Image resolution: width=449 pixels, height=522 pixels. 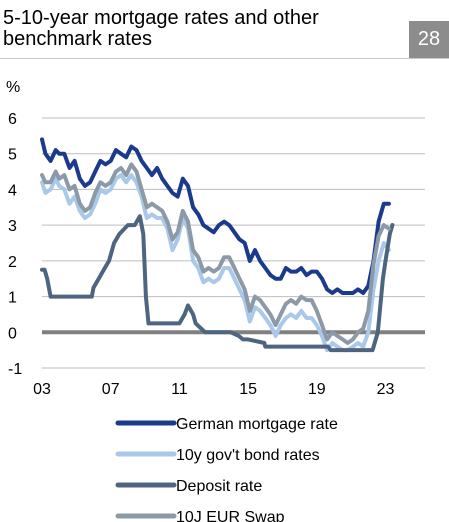 I want to click on y-tick-label: -1, so click(x=15, y=369).